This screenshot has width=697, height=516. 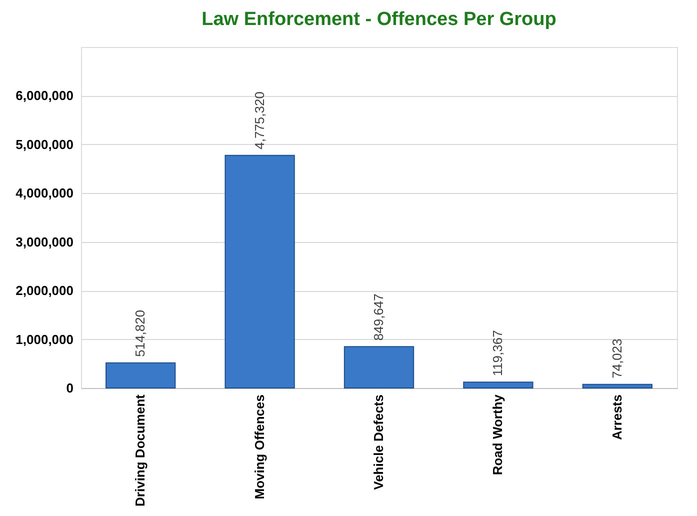 I want to click on y-tick-label: 3,000,000, so click(x=45, y=242).